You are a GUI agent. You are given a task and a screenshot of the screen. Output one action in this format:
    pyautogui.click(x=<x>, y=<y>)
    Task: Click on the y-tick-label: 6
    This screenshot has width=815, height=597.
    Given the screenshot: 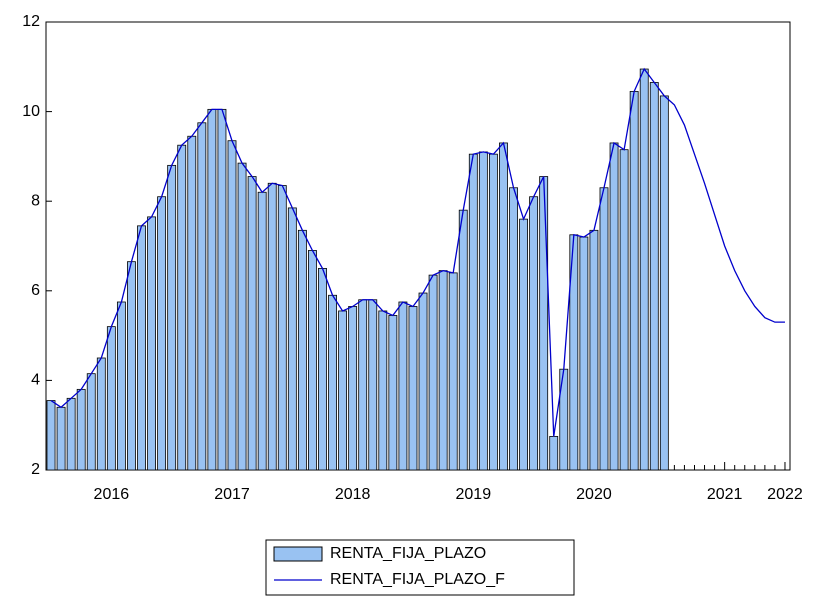 What is the action you would take?
    pyautogui.click(x=35, y=290)
    